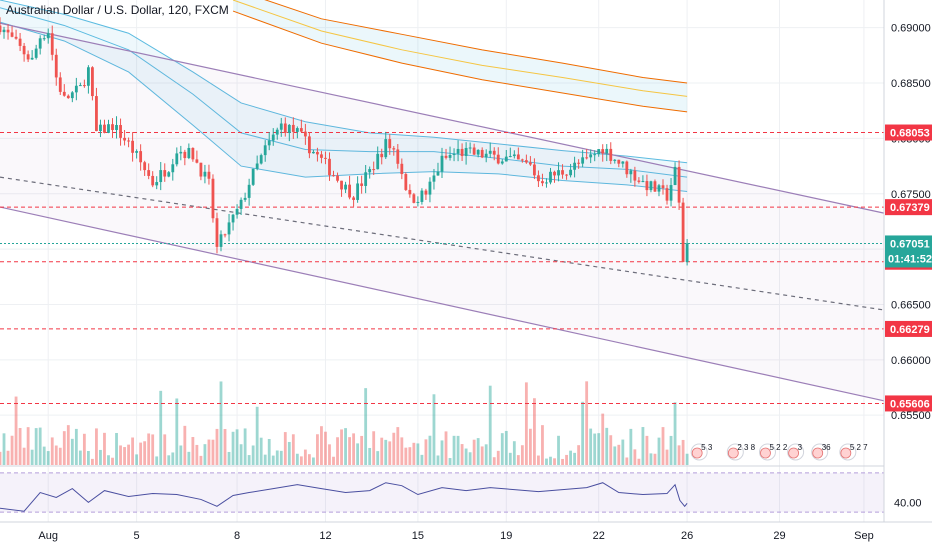 Image resolution: width=932 pixels, height=555 pixels. I want to click on volume-layer, so click(344, 423).